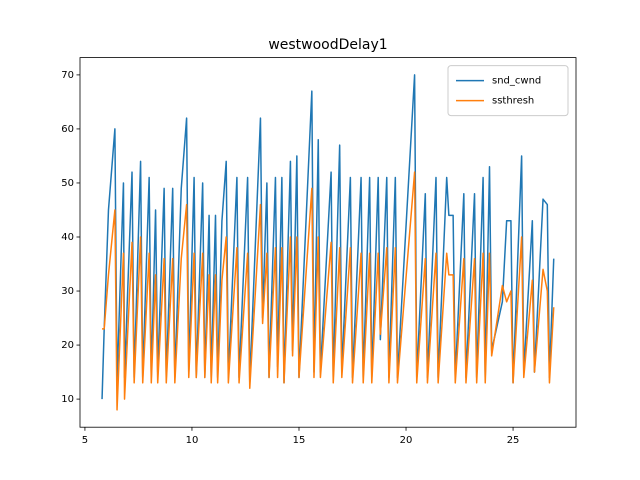  Describe the element at coordinates (67, 237) in the screenshot. I see `y-tick-label: 40` at that location.